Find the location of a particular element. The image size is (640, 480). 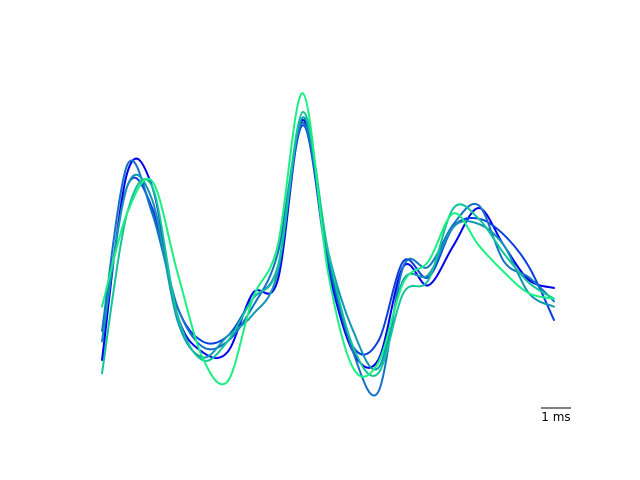

scale-bar: 1 ms is located at coordinates (556, 415).